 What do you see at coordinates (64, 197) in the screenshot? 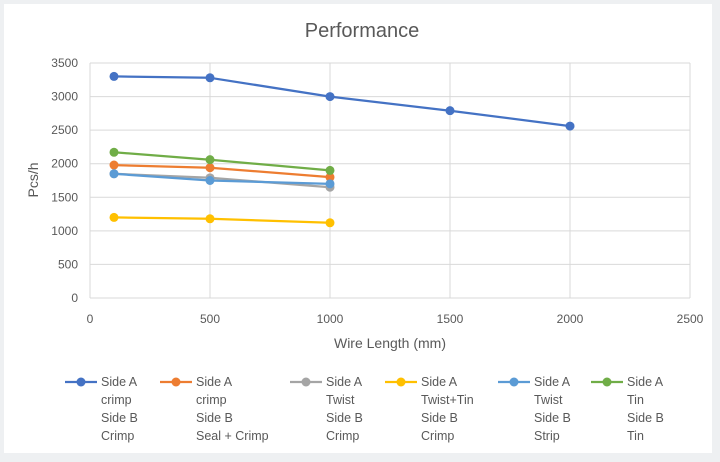
I see `y-tick-label: 1500` at bounding box center [64, 197].